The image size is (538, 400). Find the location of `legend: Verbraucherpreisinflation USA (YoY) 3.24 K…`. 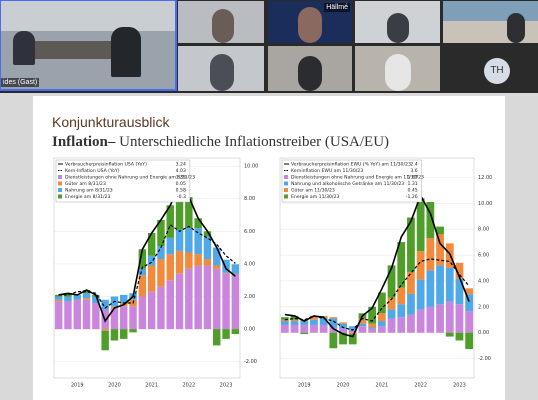

legend: Verbraucherpreisinflation USA (YoY) 3.24 K… is located at coordinates (125, 181).